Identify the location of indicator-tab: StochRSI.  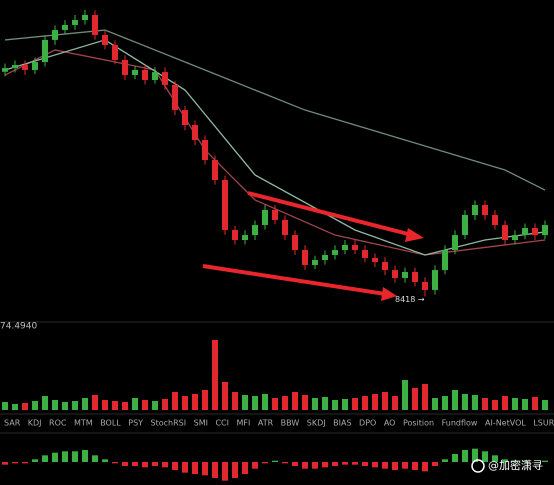
(169, 423).